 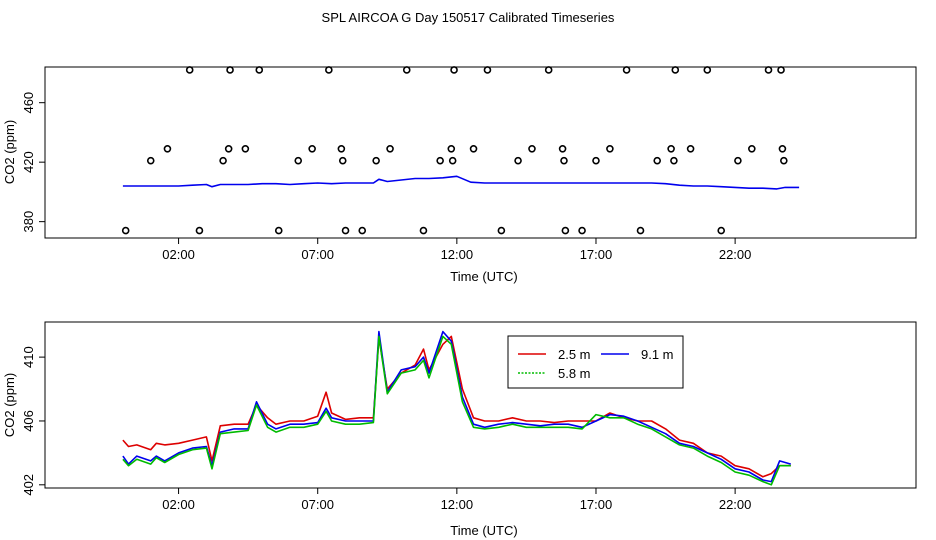 I want to click on legend-label-9-1m: 9.1 m, so click(x=657, y=354).